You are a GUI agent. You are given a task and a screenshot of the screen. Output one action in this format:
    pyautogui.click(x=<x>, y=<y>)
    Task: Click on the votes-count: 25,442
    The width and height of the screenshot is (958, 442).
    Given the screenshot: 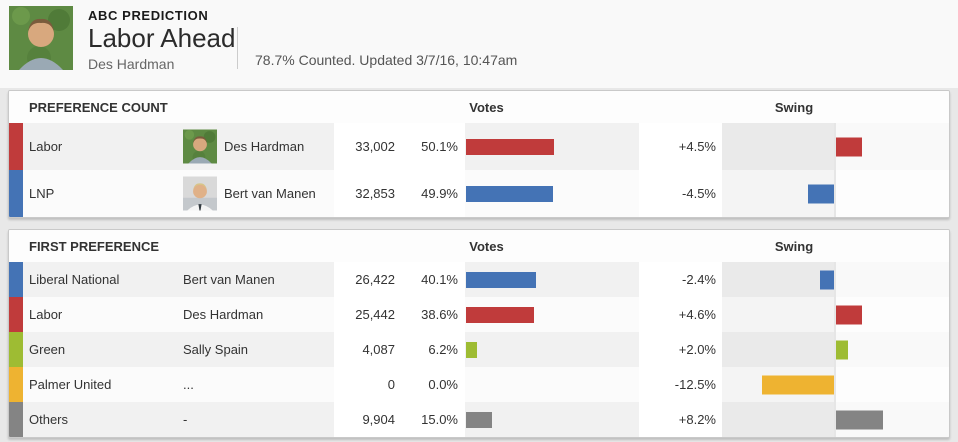 What is the action you would take?
    pyautogui.click(x=367, y=314)
    